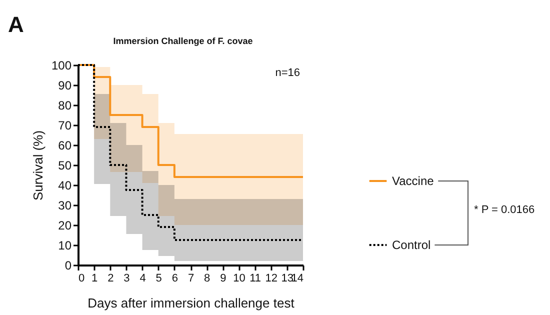 Image resolution: width=550 pixels, height=315 pixels. I want to click on y-tick-label: 80, so click(65, 105).